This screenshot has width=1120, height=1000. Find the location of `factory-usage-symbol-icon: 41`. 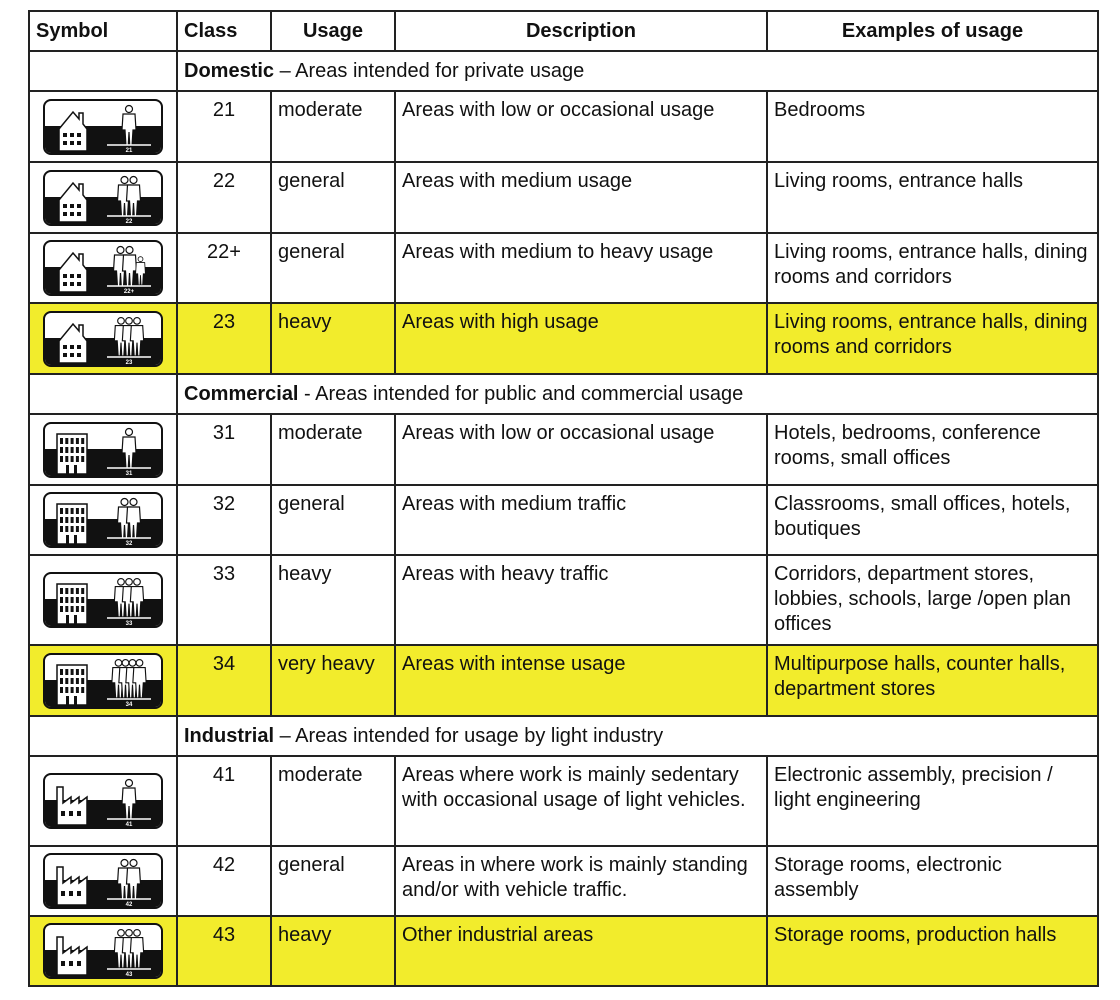

factory-usage-symbol-icon: 41 is located at coordinates (103, 801).